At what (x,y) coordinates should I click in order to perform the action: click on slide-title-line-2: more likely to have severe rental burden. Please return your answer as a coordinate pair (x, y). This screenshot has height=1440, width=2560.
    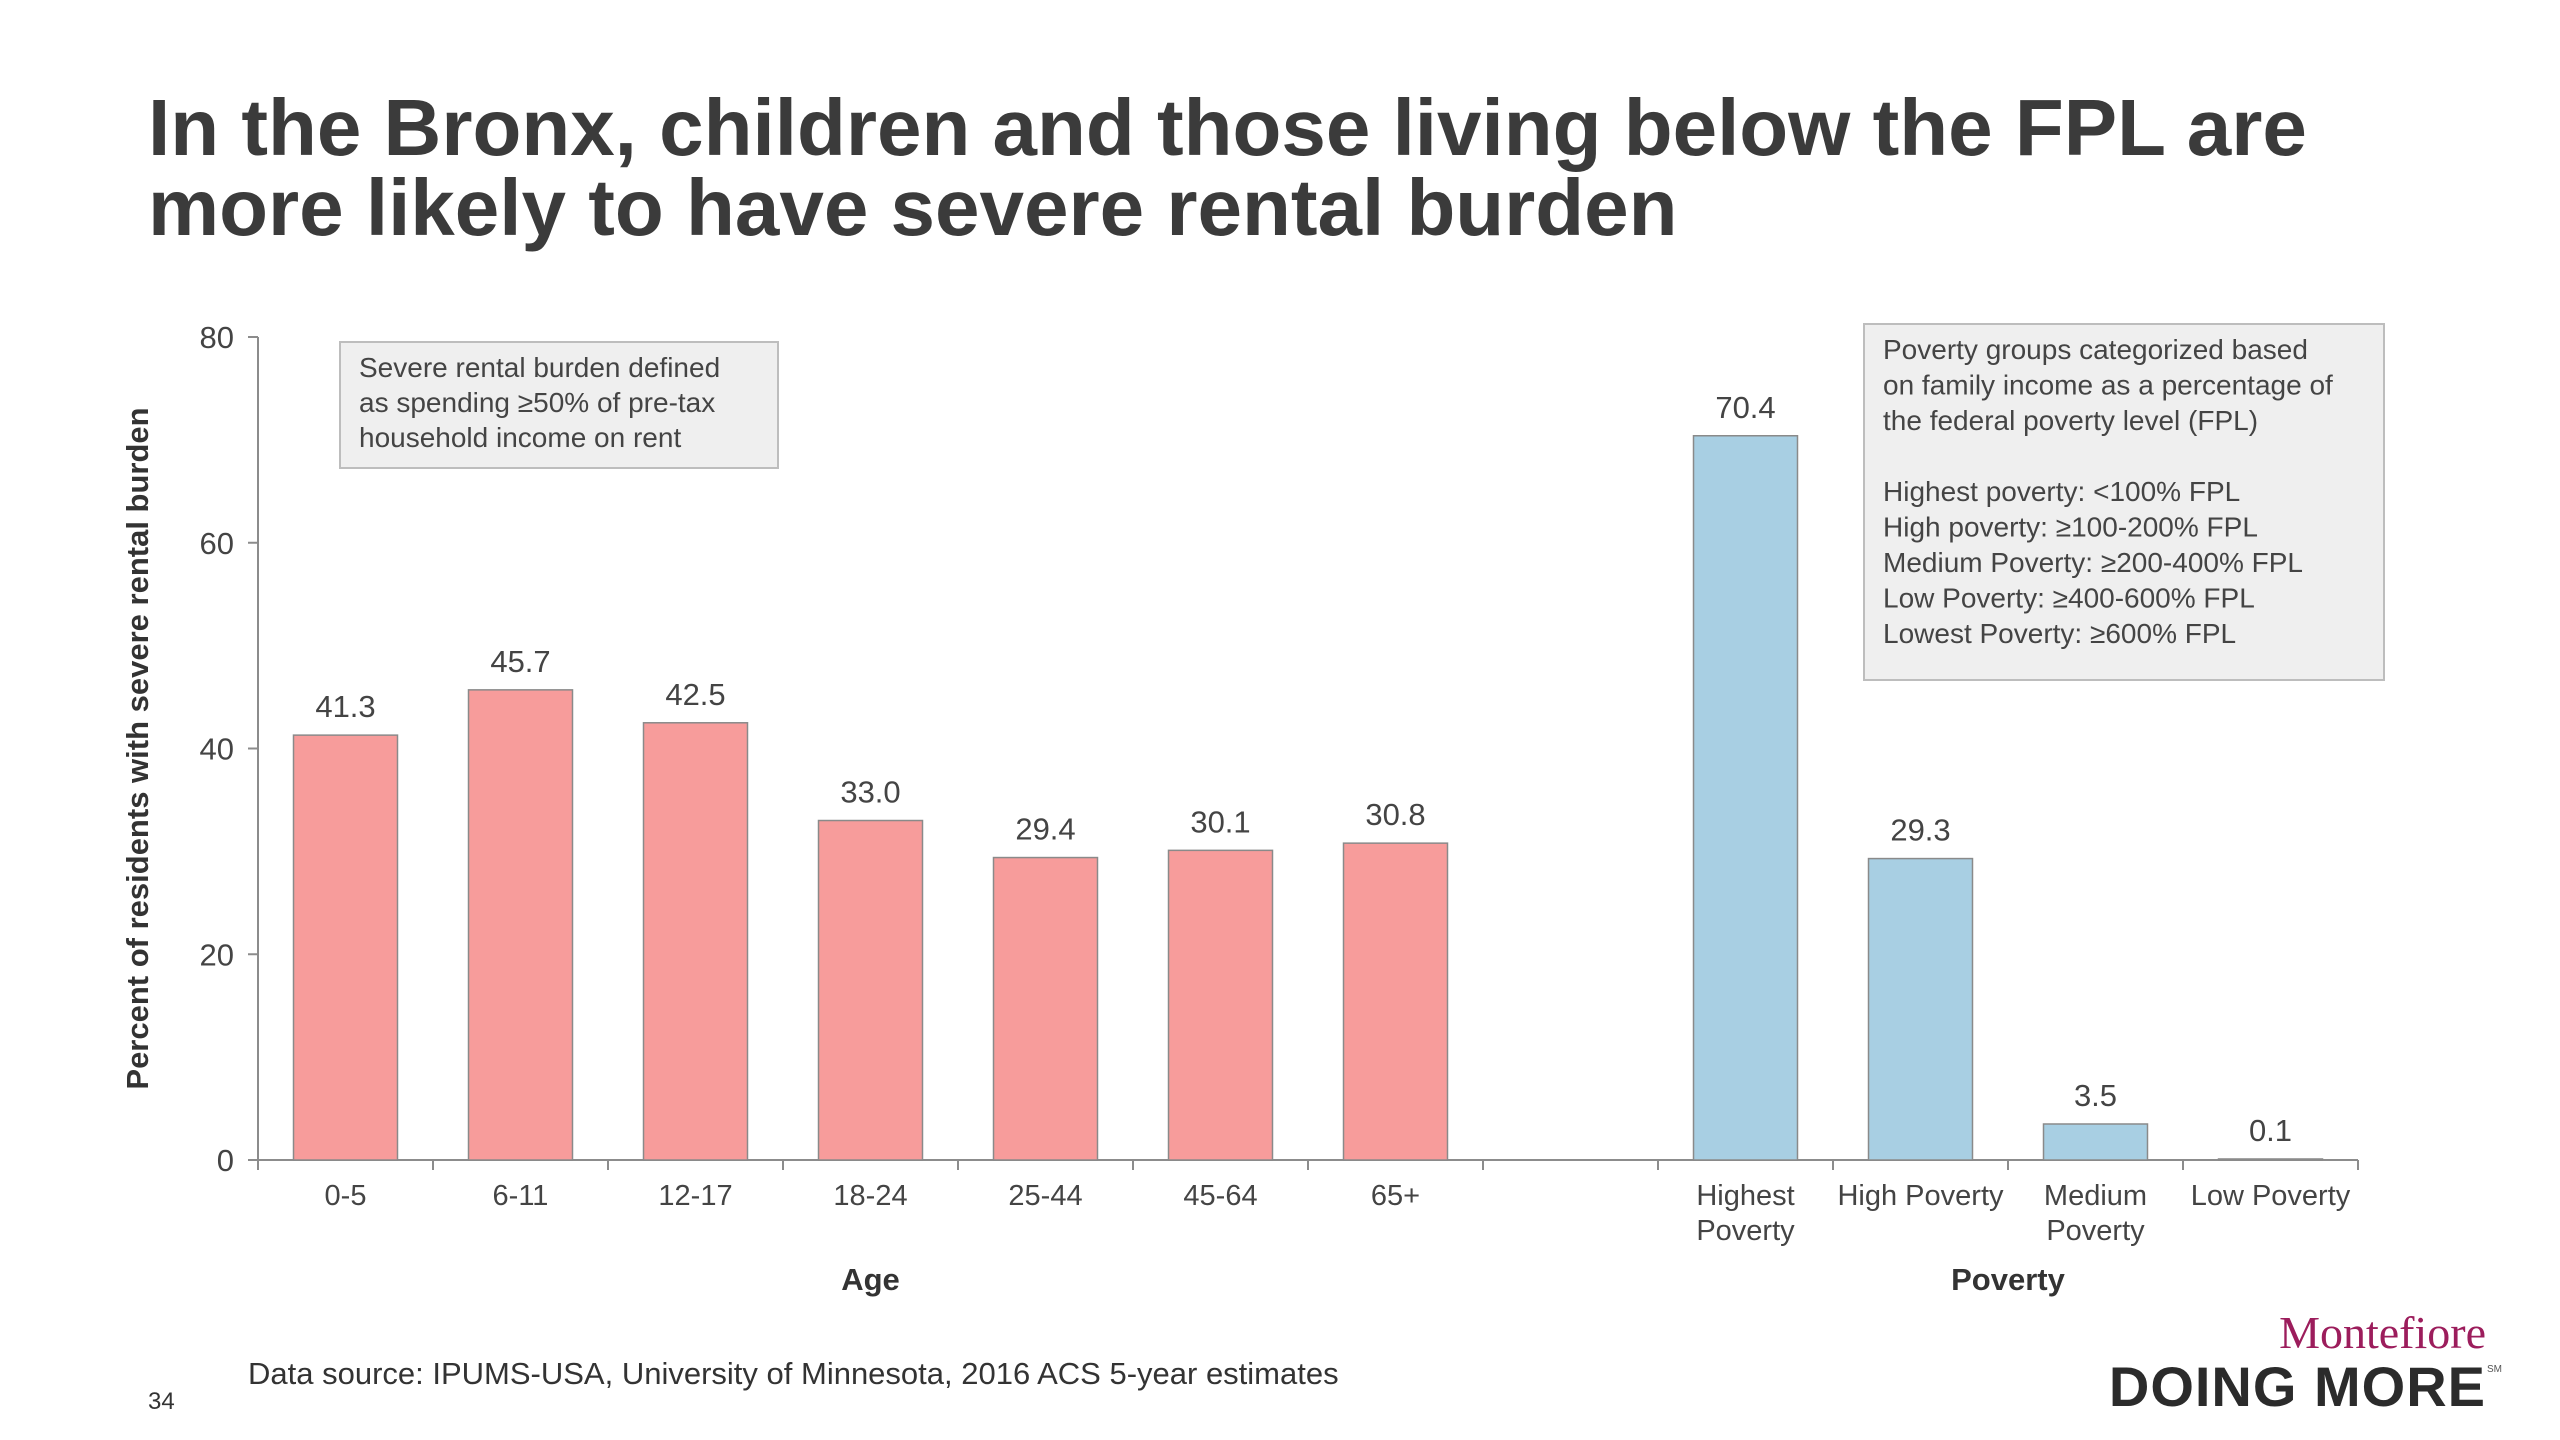
    Looking at the image, I should click on (913, 207).